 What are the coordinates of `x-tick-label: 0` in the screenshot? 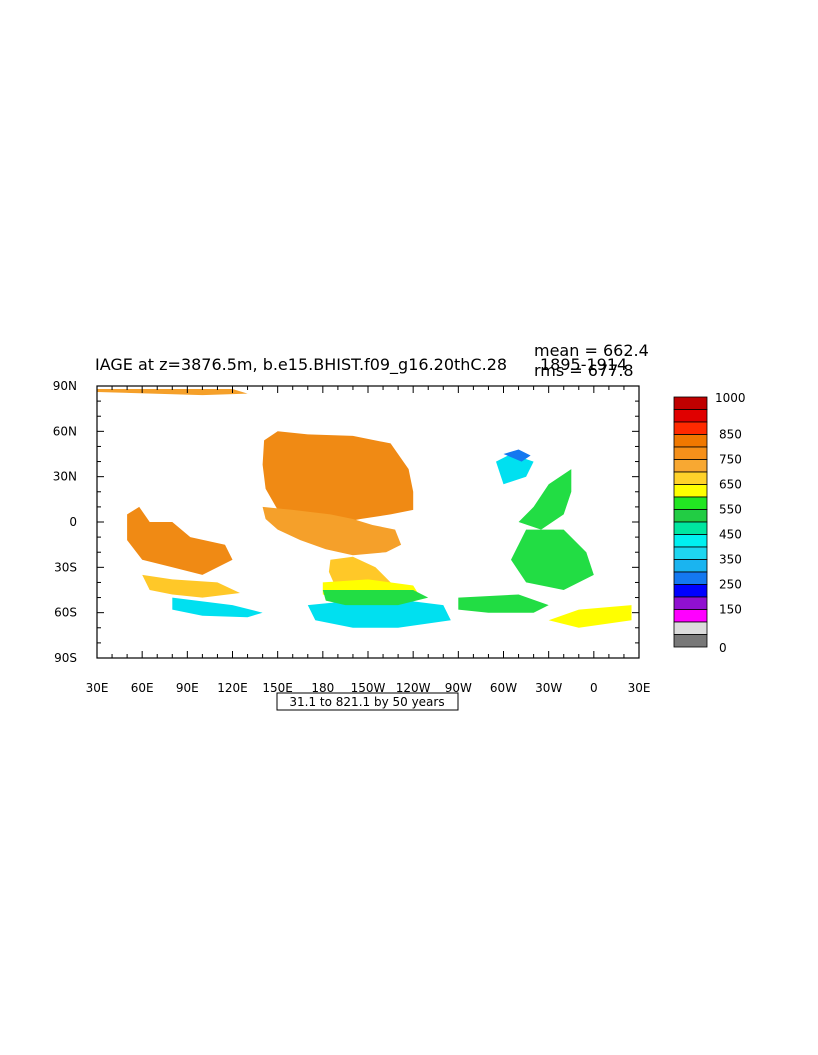 It's located at (594, 688).